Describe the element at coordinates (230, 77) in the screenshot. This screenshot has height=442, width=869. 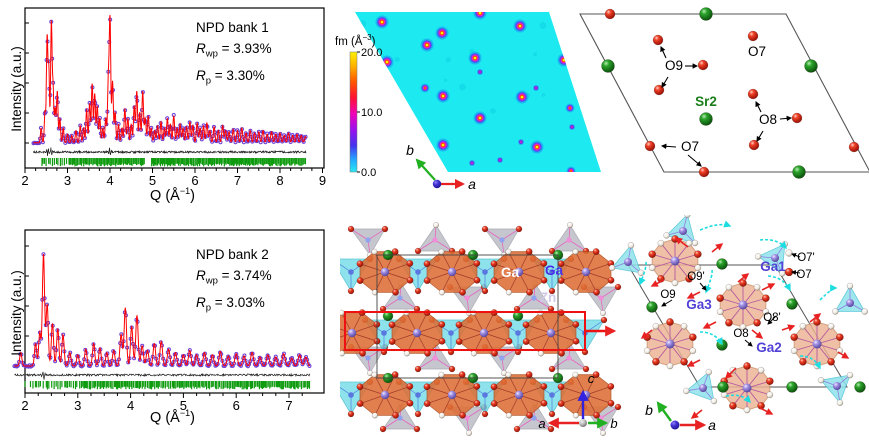
I see `npd1-rp: Rp = 3.30%` at that location.